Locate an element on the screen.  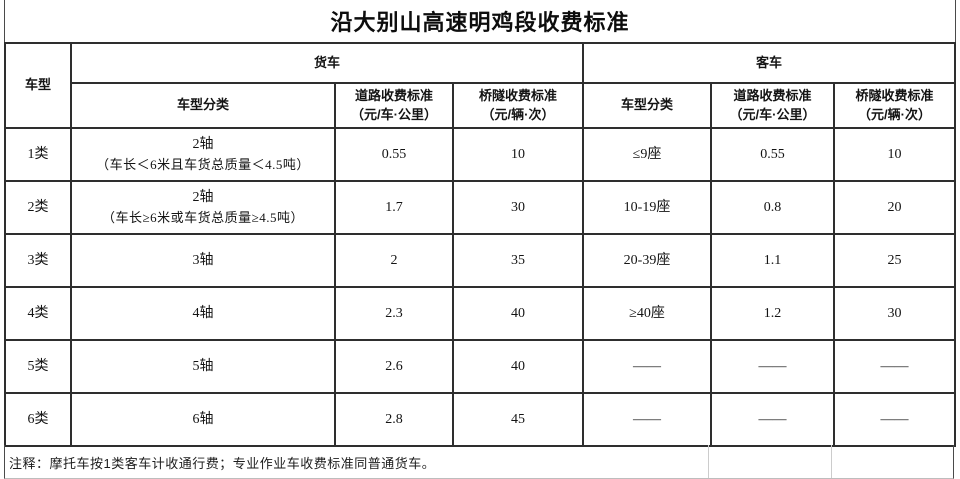
truck-class-cell: 4轴 is located at coordinates (203, 313).